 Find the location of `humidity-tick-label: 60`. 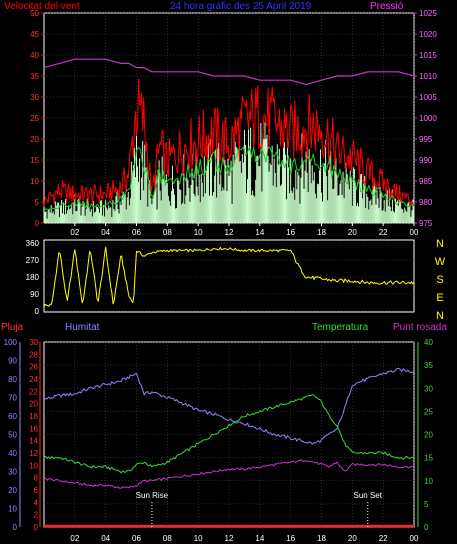

humidity-tick-label: 60 is located at coordinates (12, 416).